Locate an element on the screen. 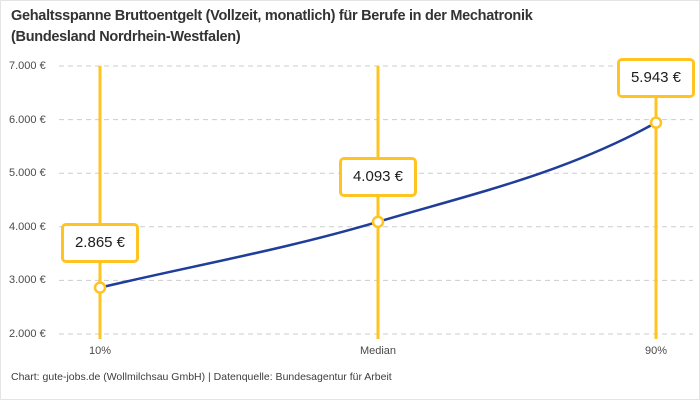 The width and height of the screenshot is (700, 400). value-label-box: 2.865 € is located at coordinates (100, 242).